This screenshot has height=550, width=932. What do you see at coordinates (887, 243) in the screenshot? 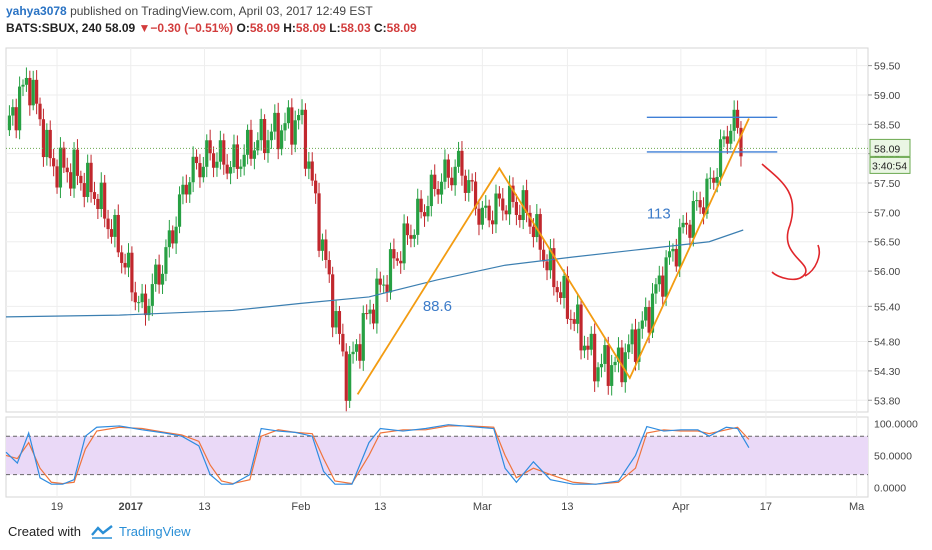
I see `price-tick-label: 56.50` at bounding box center [887, 243].